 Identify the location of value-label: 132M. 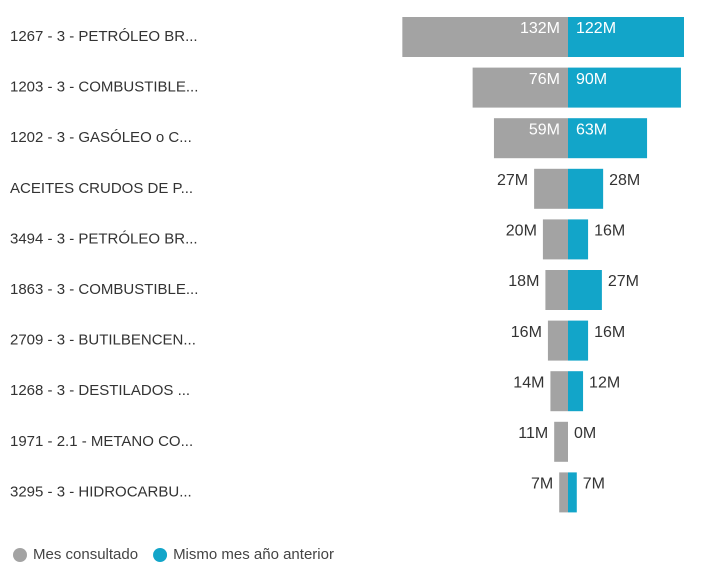
(540, 28).